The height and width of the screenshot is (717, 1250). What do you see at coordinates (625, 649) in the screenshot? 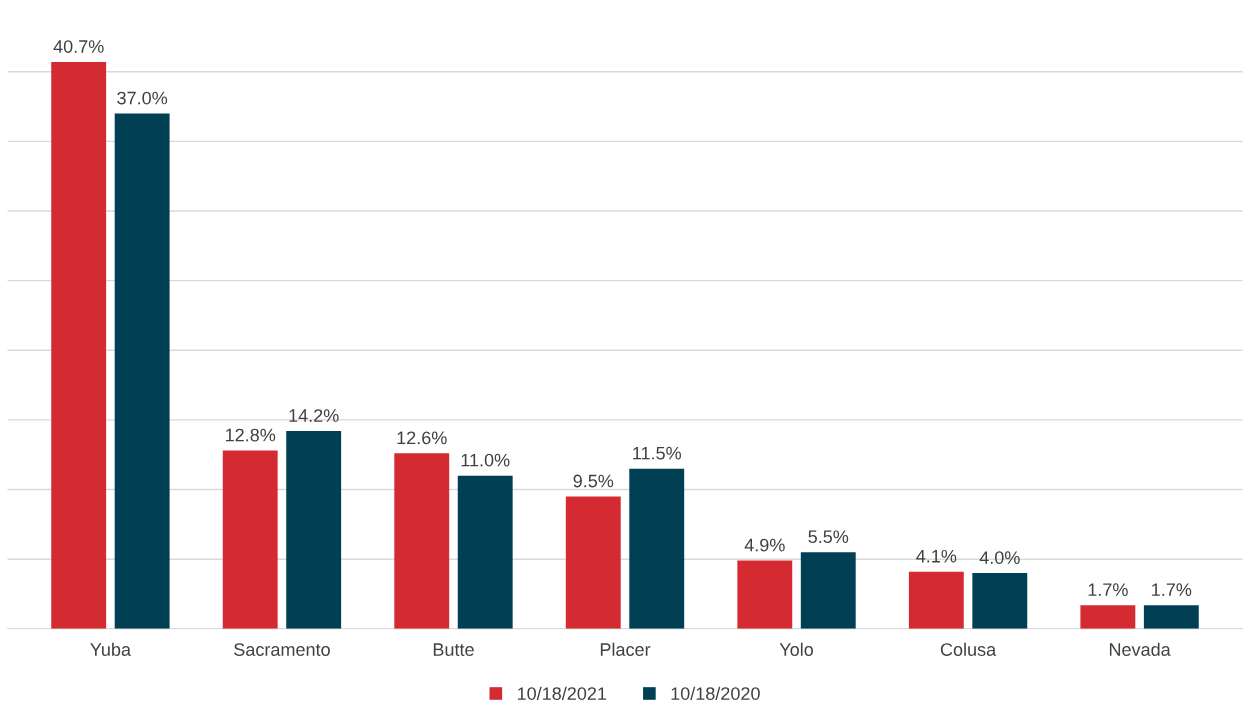
I see `x-tick-label: Placer` at bounding box center [625, 649].